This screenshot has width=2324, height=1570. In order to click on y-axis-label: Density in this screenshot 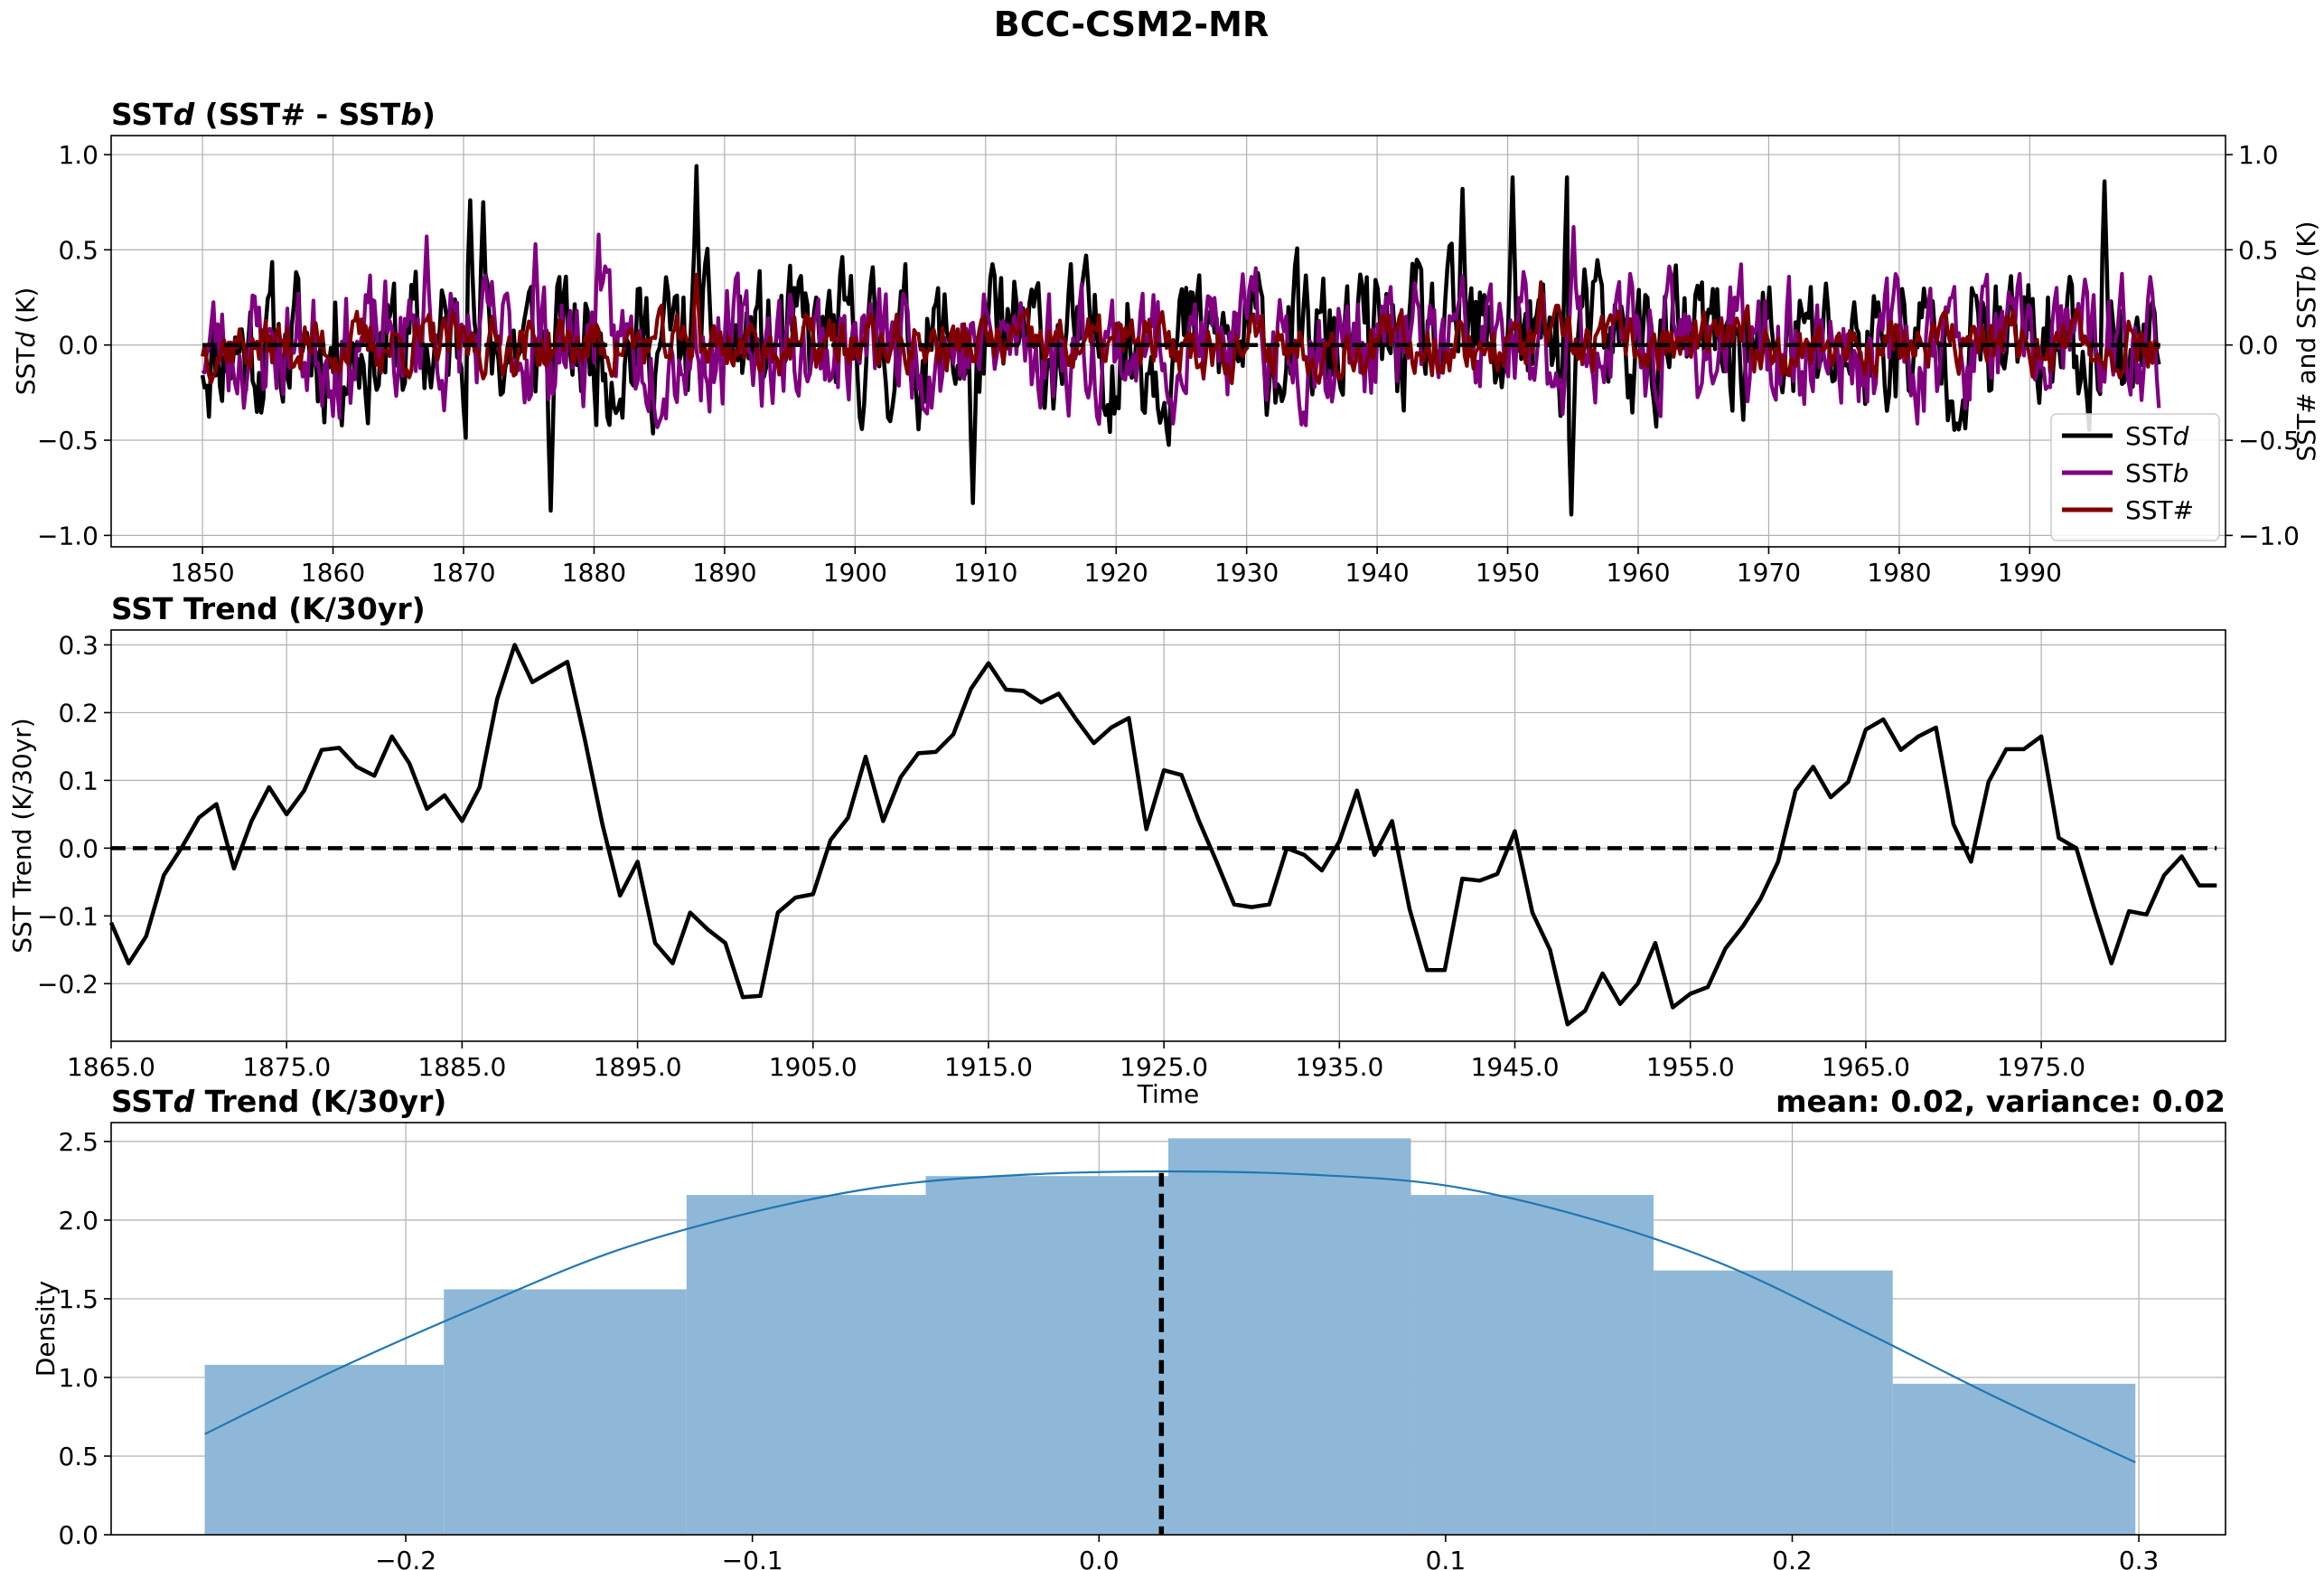, I will do `click(46, 1329)`.